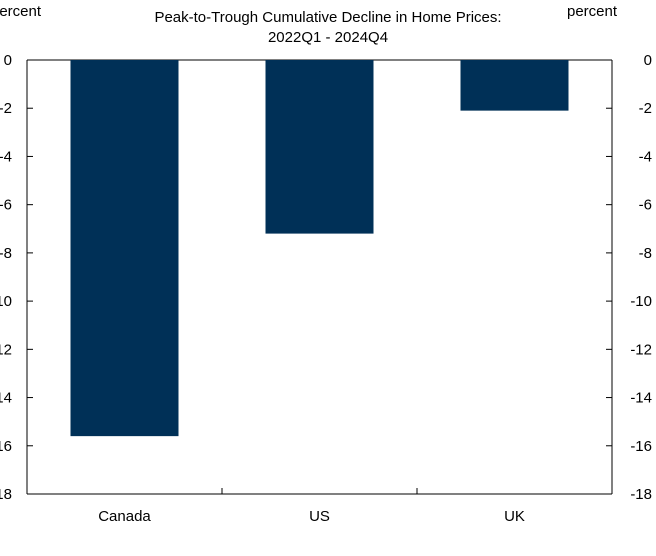 Image resolution: width=656 pixels, height=556 pixels. What do you see at coordinates (124, 516) in the screenshot?
I see `x-tick-label: Canada` at bounding box center [124, 516].